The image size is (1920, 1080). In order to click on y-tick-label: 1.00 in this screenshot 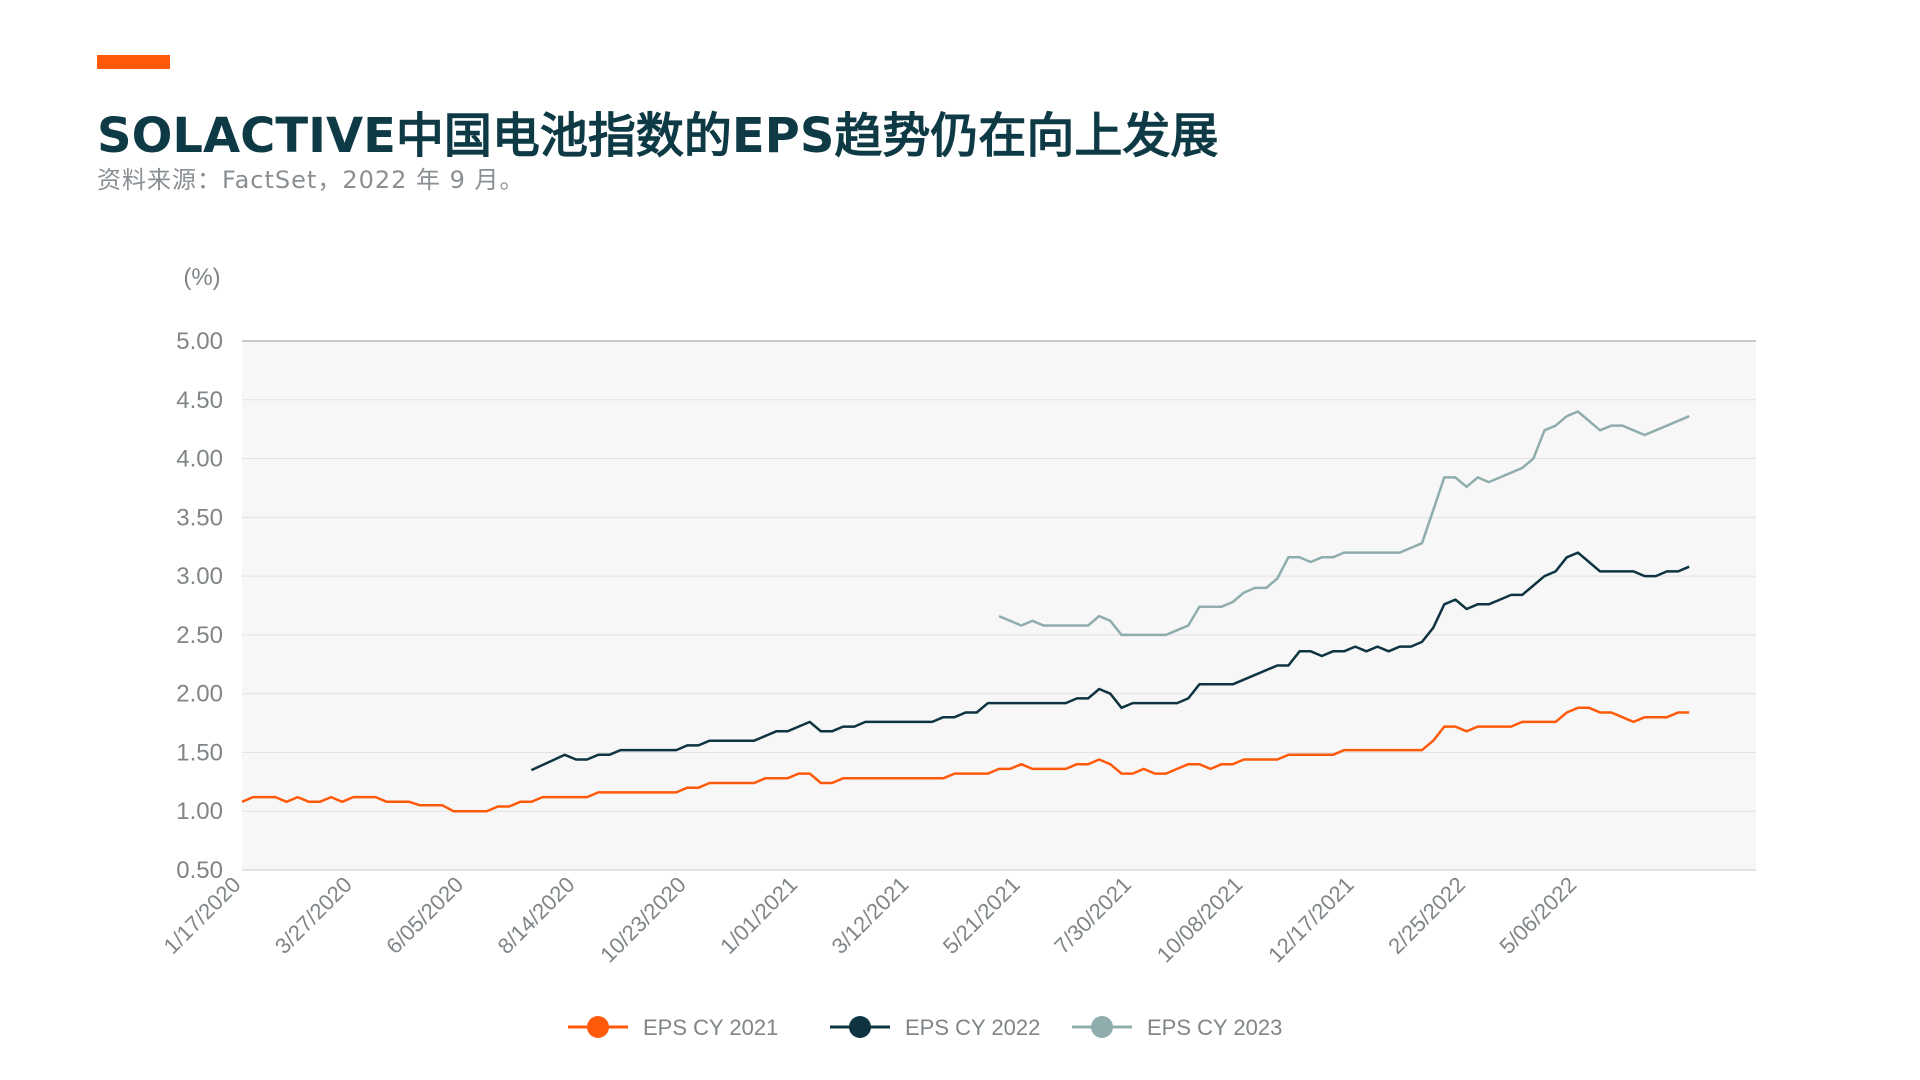, I will do `click(199, 811)`.